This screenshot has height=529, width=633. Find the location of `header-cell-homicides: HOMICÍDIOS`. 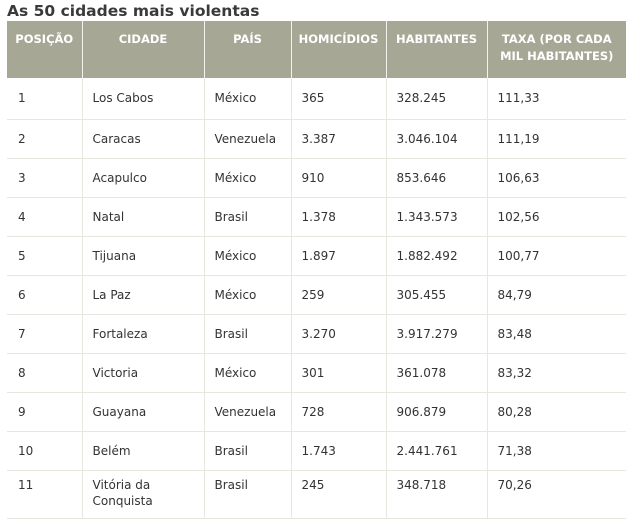

header-cell-homicides: HOMICÍDIOS is located at coordinates (339, 49).